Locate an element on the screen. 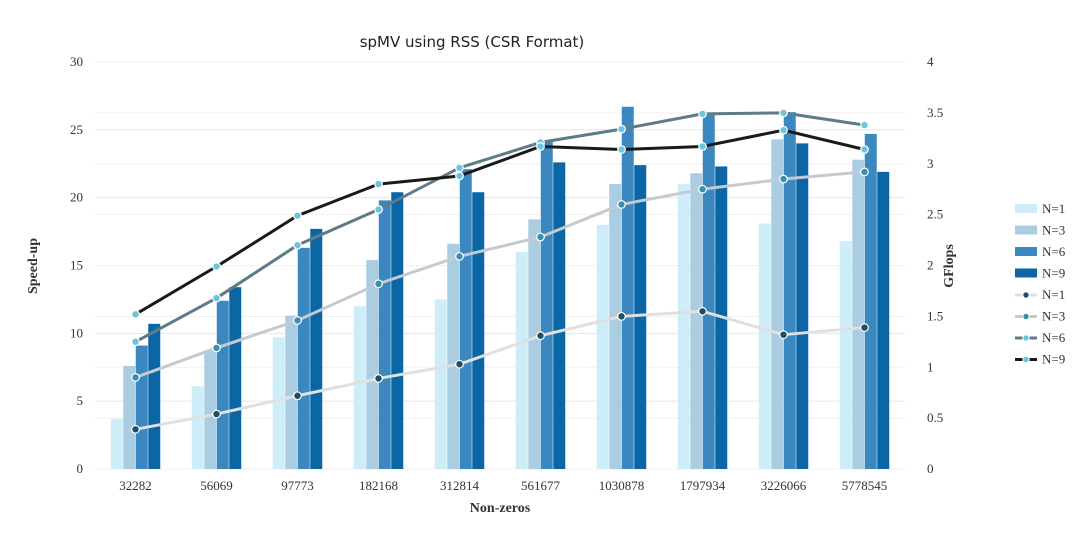  x-tick-label: 32282 is located at coordinates (135, 485).